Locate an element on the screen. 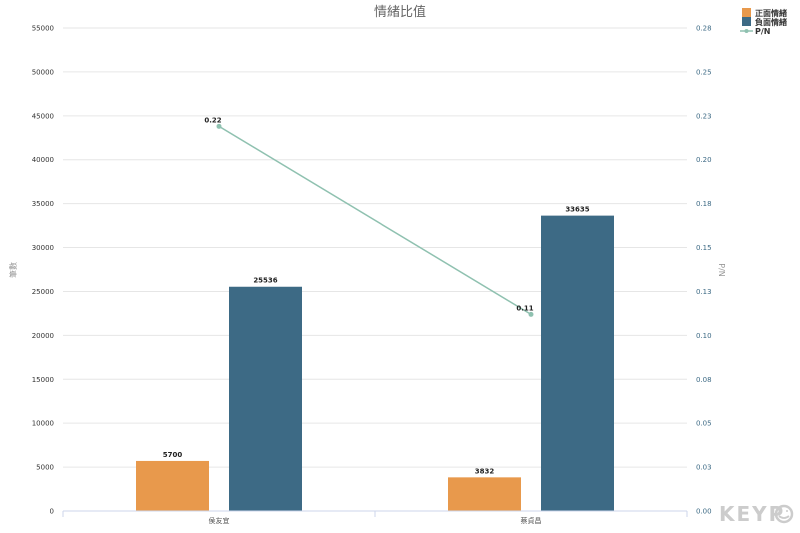 The height and width of the screenshot is (533, 800). pn-data-label: 0.22 is located at coordinates (212, 120).